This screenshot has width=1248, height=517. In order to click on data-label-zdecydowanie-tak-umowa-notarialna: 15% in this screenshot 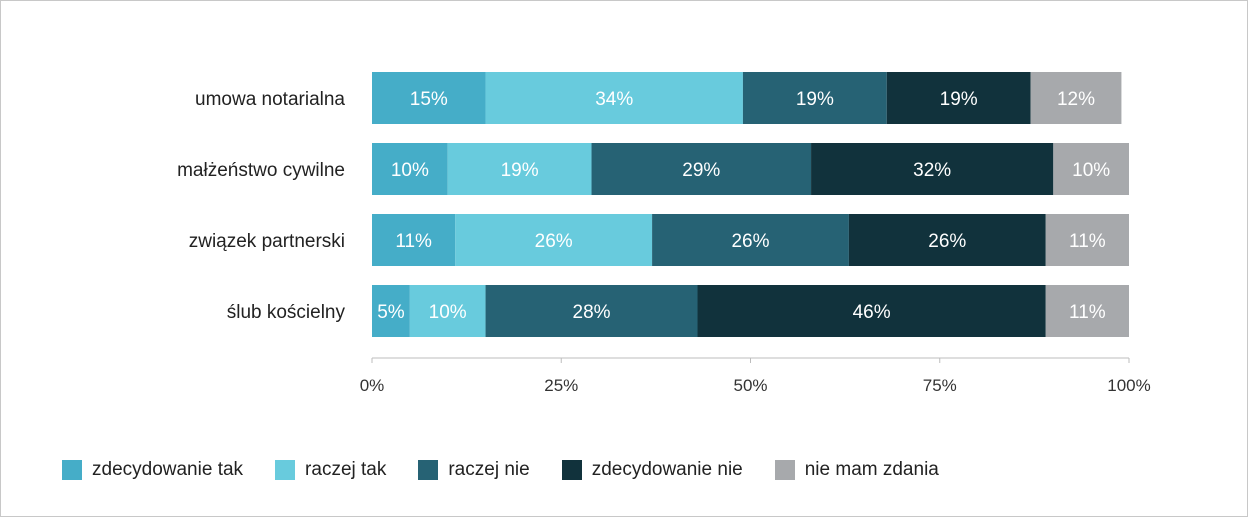, I will do `click(429, 99)`.